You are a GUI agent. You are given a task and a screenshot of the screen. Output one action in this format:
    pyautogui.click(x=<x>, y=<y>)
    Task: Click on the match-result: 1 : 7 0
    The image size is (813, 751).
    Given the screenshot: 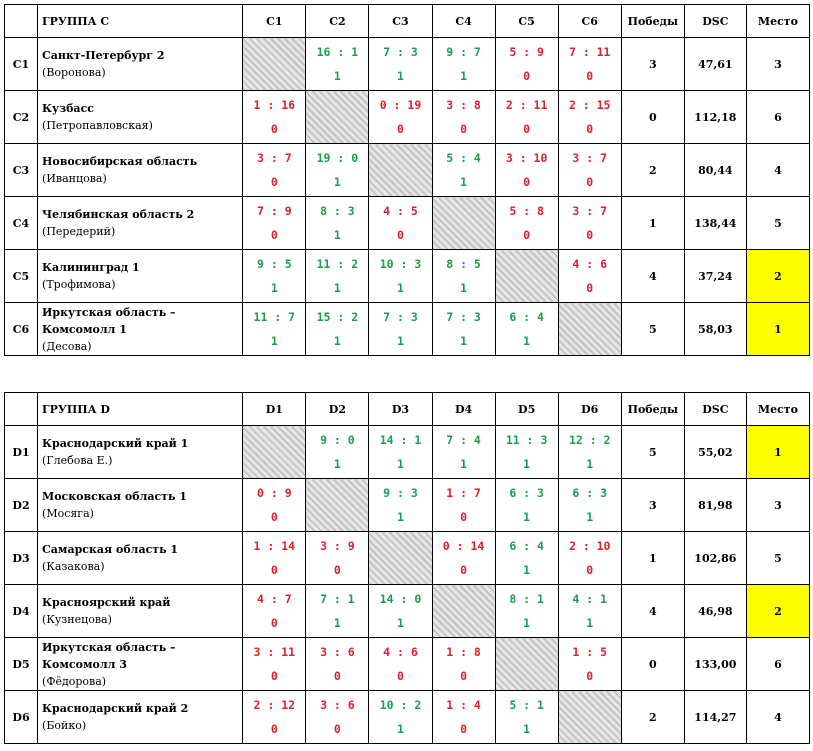 What is the action you would take?
    pyautogui.click(x=463, y=505)
    